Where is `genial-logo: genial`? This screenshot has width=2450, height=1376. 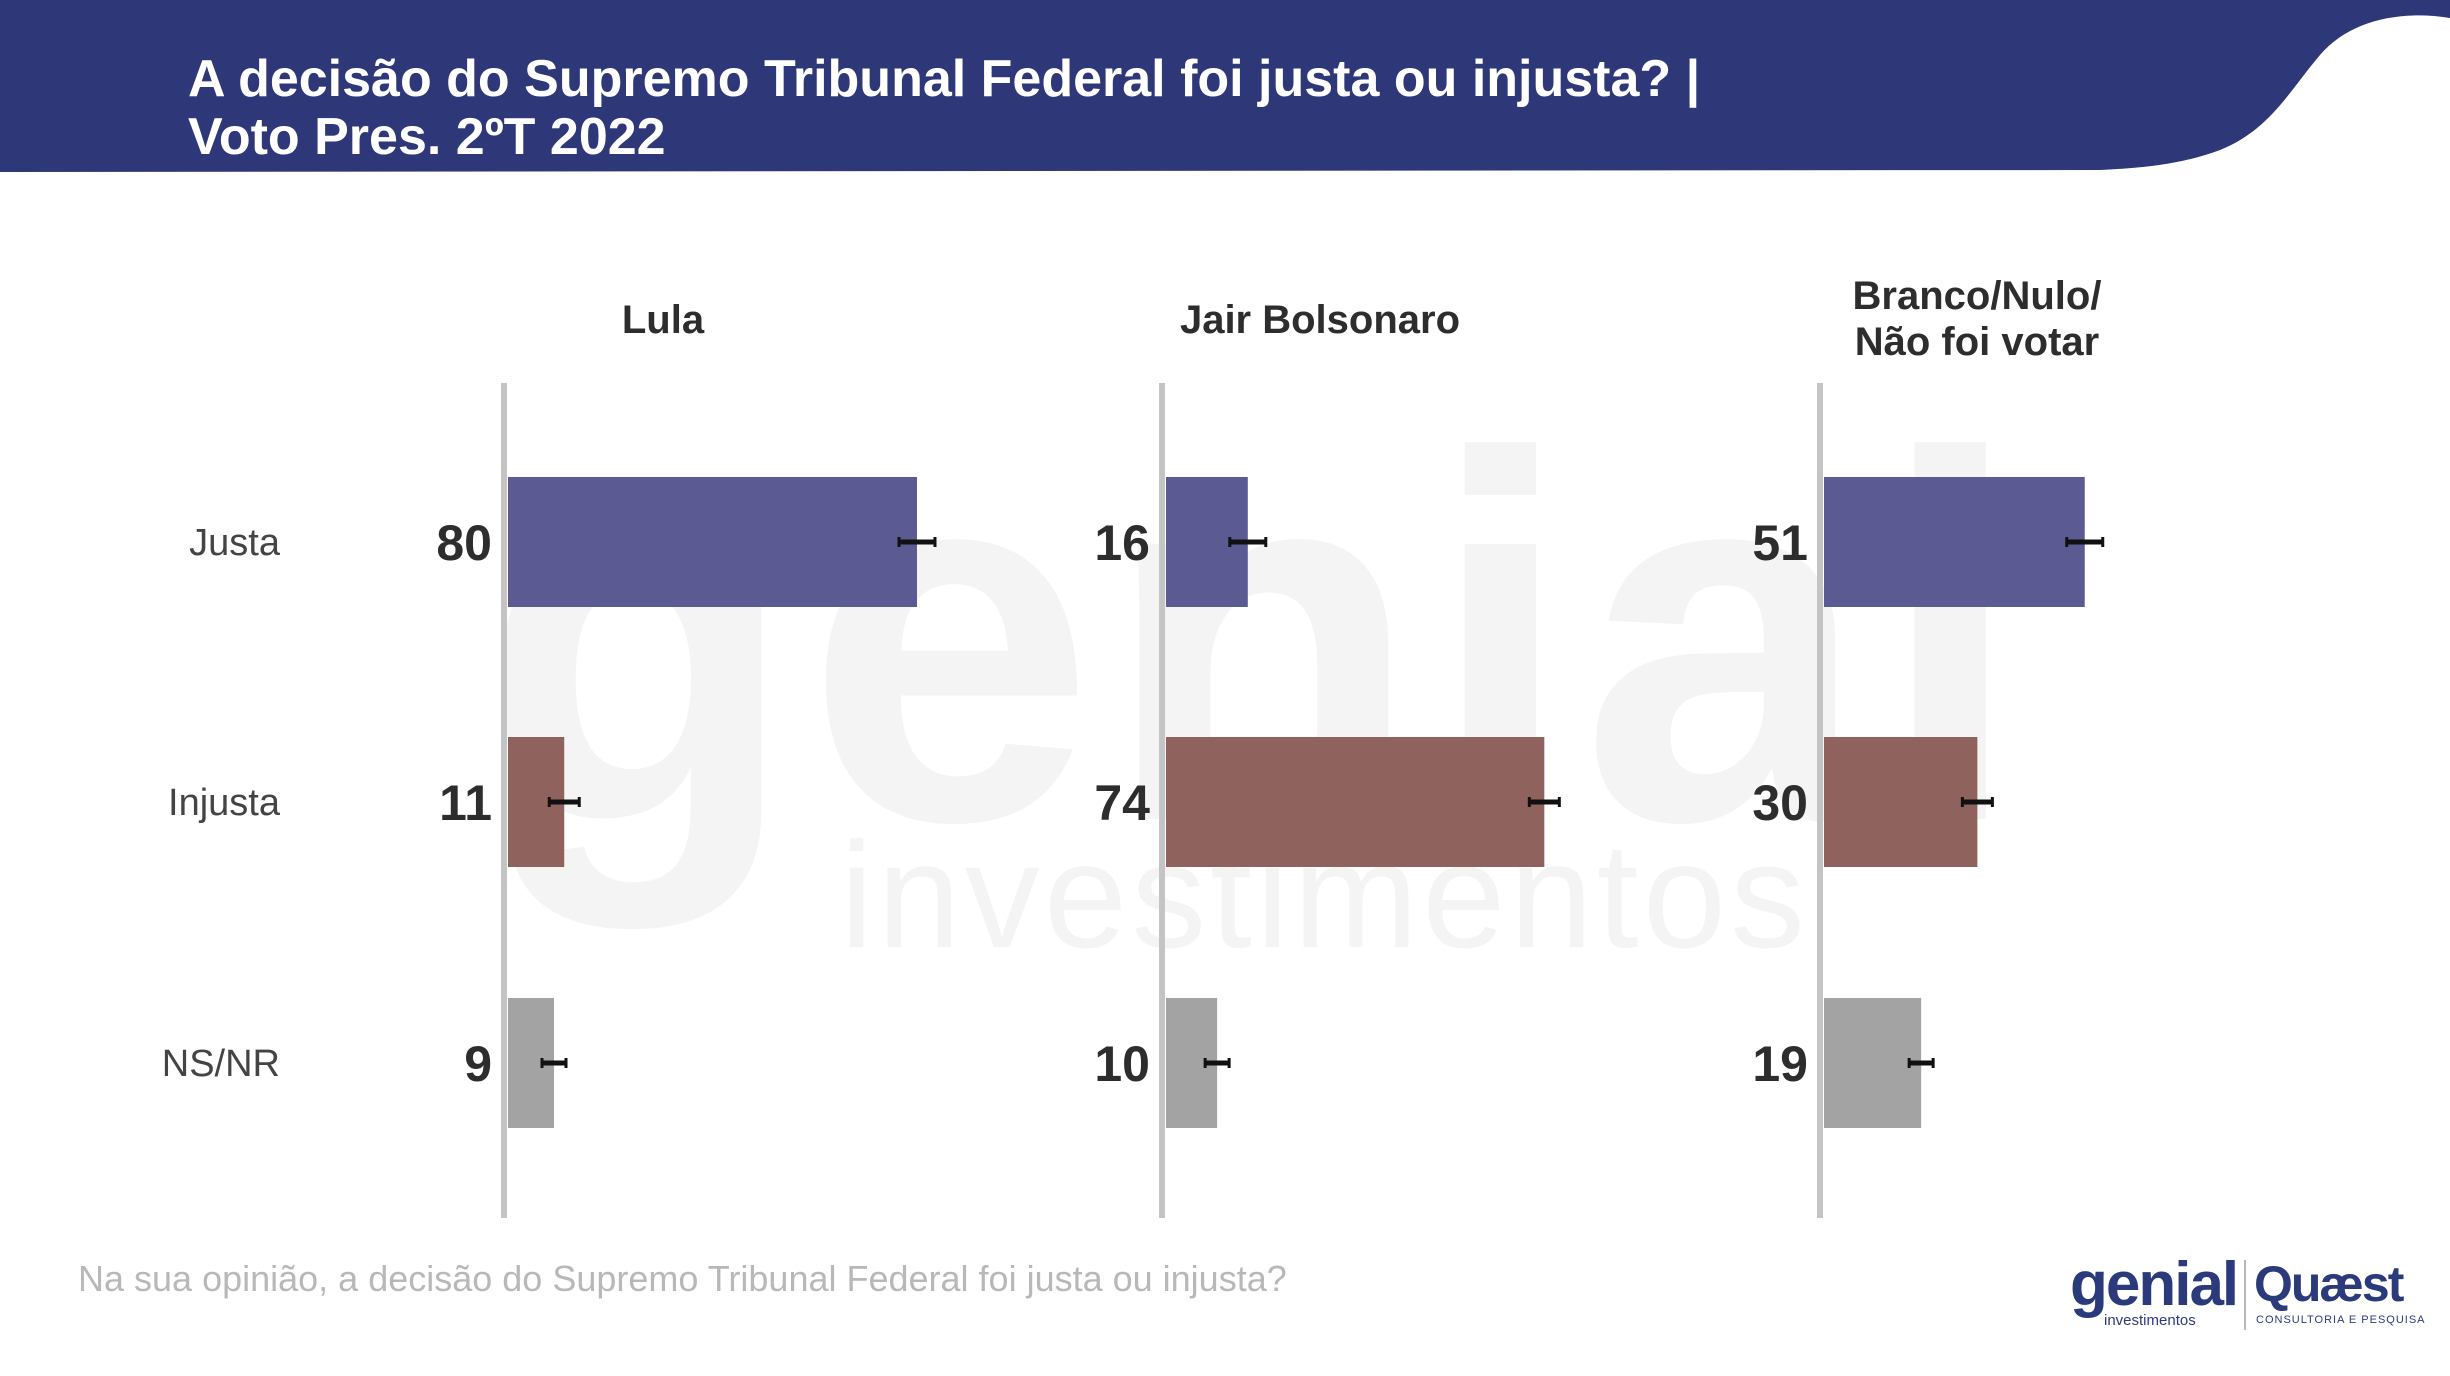 genial-logo: genial is located at coordinates (2154, 1284).